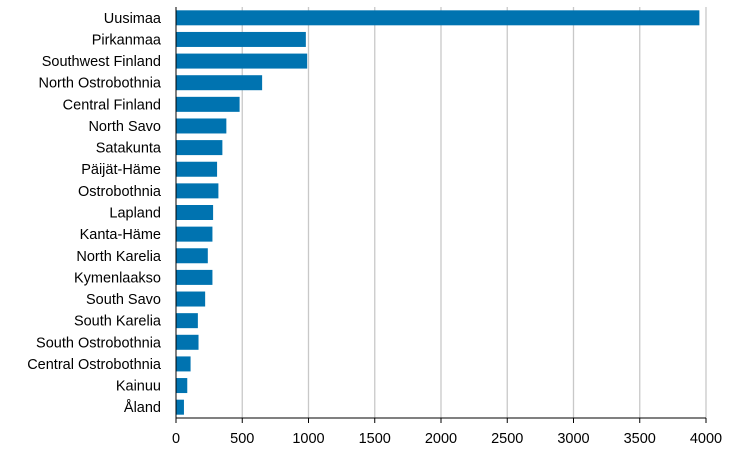  What do you see at coordinates (241, 39) in the screenshot?
I see `bar-pirkanmaa` at bounding box center [241, 39].